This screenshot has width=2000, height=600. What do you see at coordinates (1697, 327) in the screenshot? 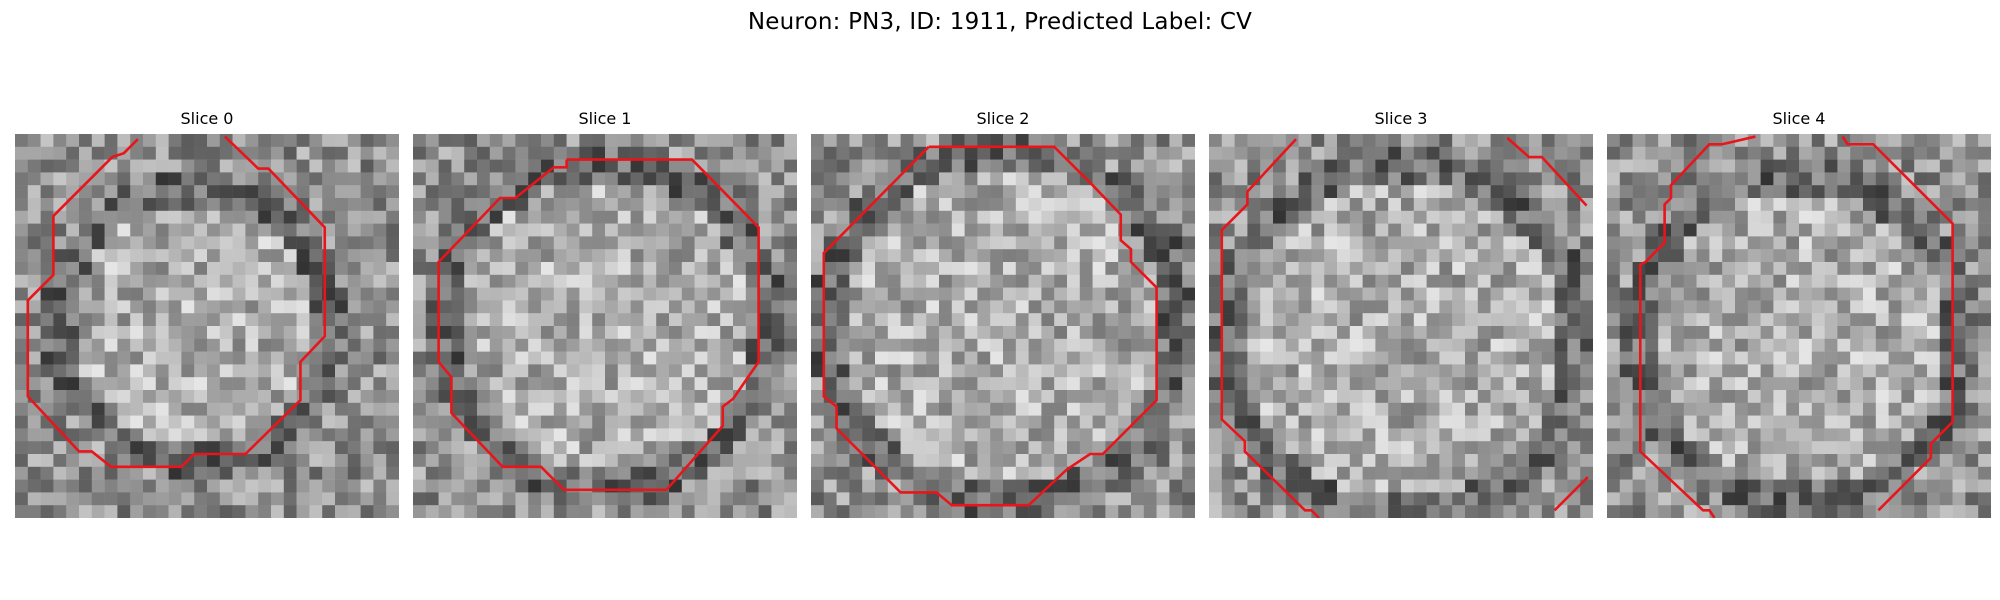
I see `cell-contour-4a` at bounding box center [1697, 327].